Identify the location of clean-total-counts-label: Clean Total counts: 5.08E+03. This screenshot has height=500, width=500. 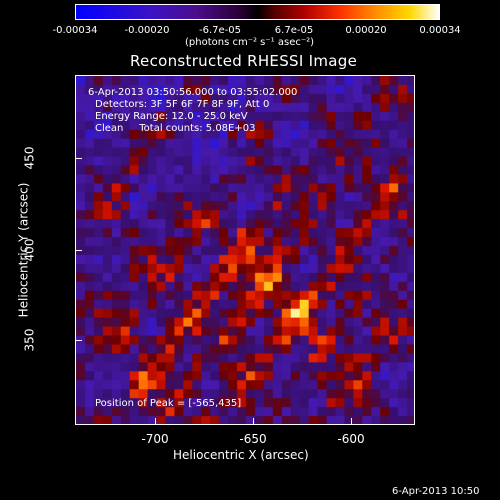
(175, 128).